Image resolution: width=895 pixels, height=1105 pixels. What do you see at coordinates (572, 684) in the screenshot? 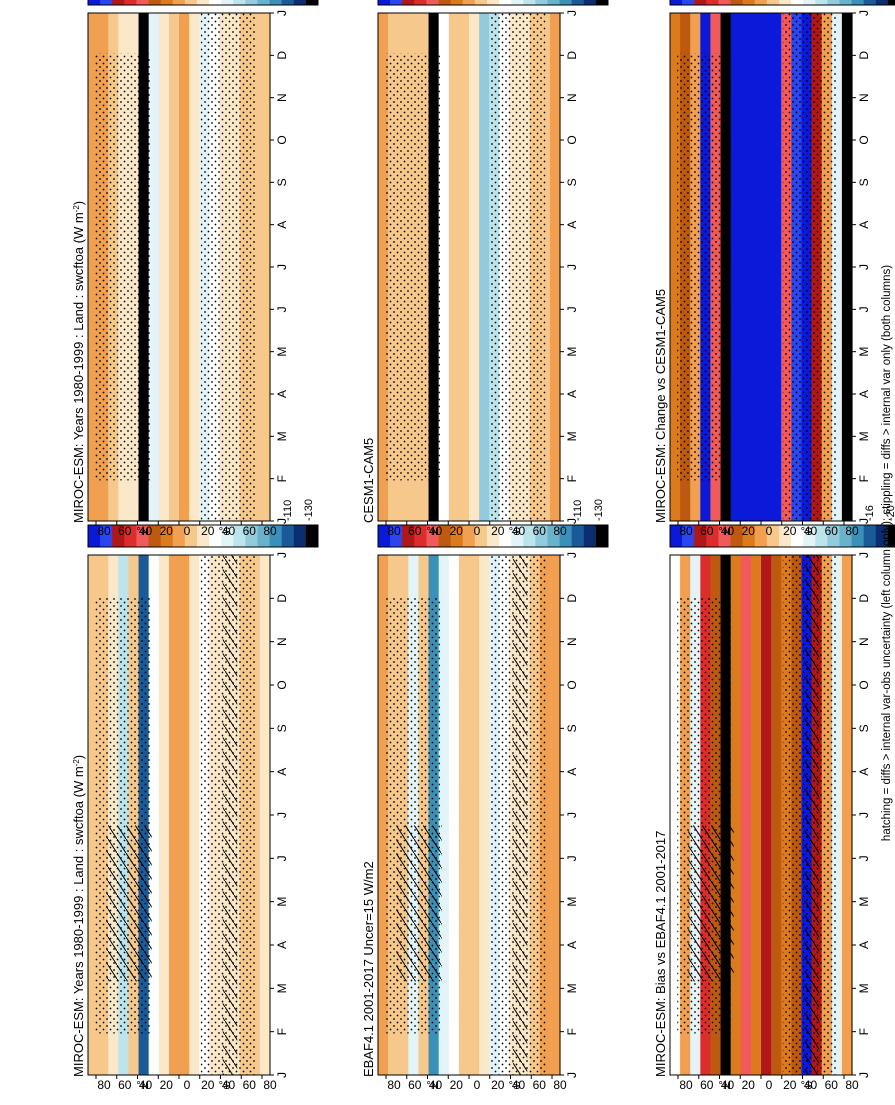
I see `month-tick-label: O` at bounding box center [572, 684].